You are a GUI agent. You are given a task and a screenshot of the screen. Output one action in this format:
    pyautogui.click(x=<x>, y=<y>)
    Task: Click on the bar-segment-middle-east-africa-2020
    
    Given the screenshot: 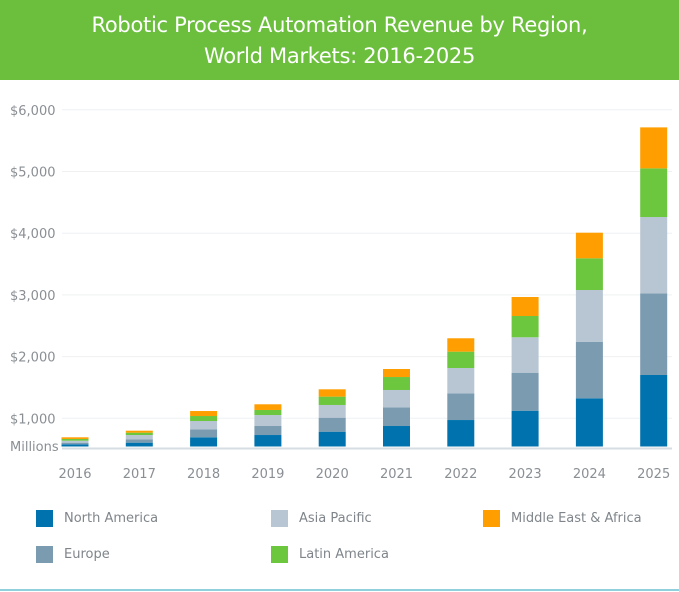 What is the action you would take?
    pyautogui.click(x=332, y=393)
    